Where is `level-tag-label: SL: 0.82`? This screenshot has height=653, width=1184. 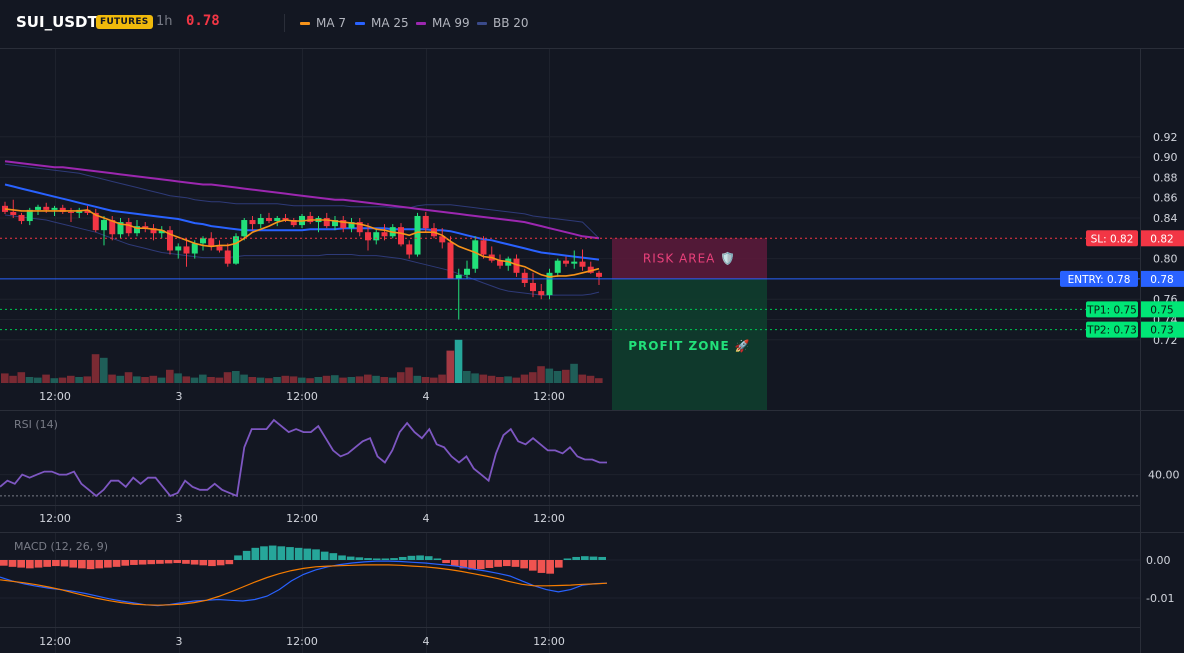
level-tag-label: SL: 0.82 is located at coordinates (1112, 239).